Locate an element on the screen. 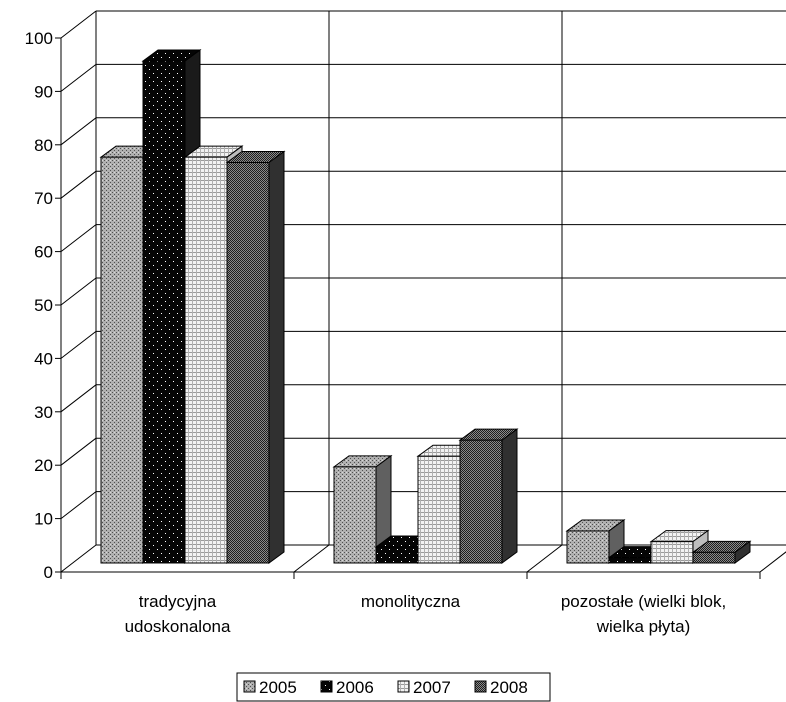 The width and height of the screenshot is (786, 702). y-tick-label: 90 is located at coordinates (43, 91).